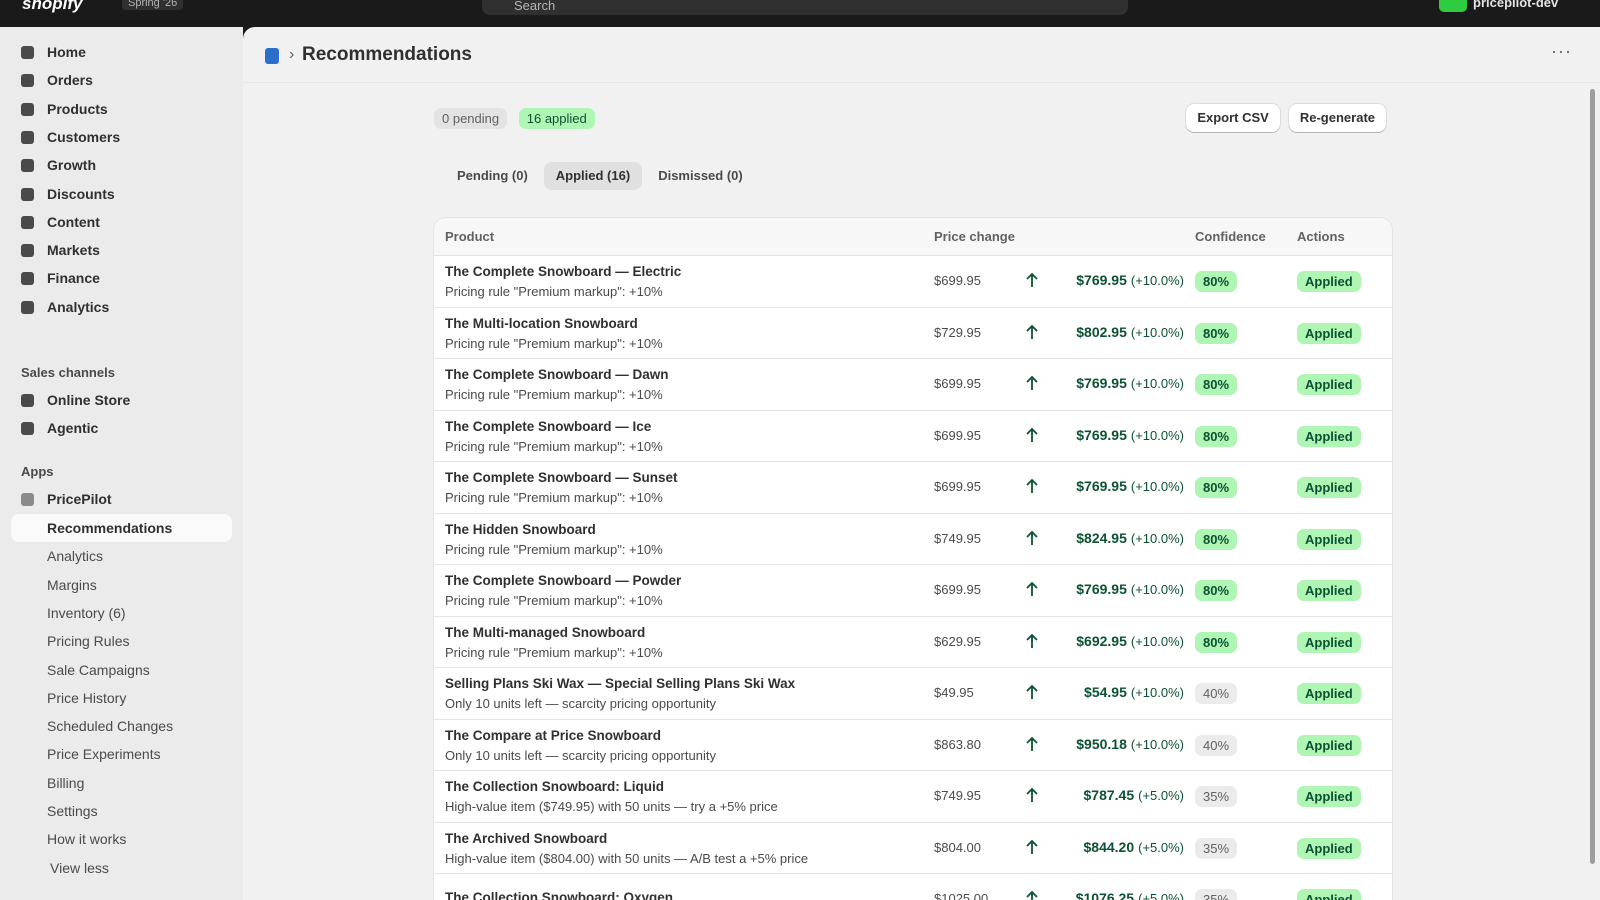 Image resolution: width=1600 pixels, height=900 pixels. Describe the element at coordinates (563, 580) in the screenshot. I see `product-name: The Complete Snowboard — Powder` at that location.